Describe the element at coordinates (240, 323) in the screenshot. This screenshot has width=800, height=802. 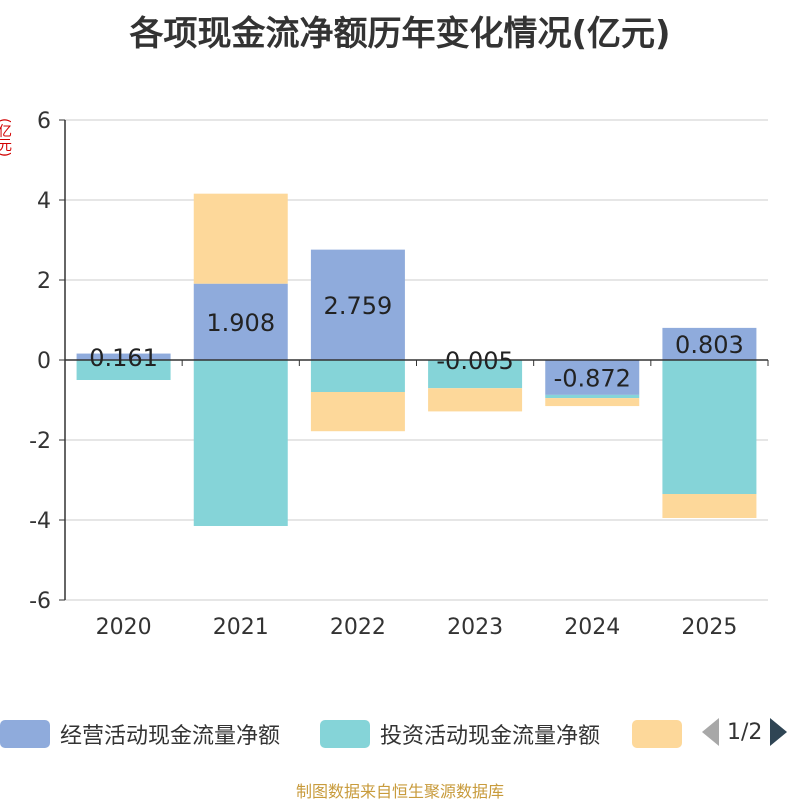
I see `data-label: 1.908` at that location.